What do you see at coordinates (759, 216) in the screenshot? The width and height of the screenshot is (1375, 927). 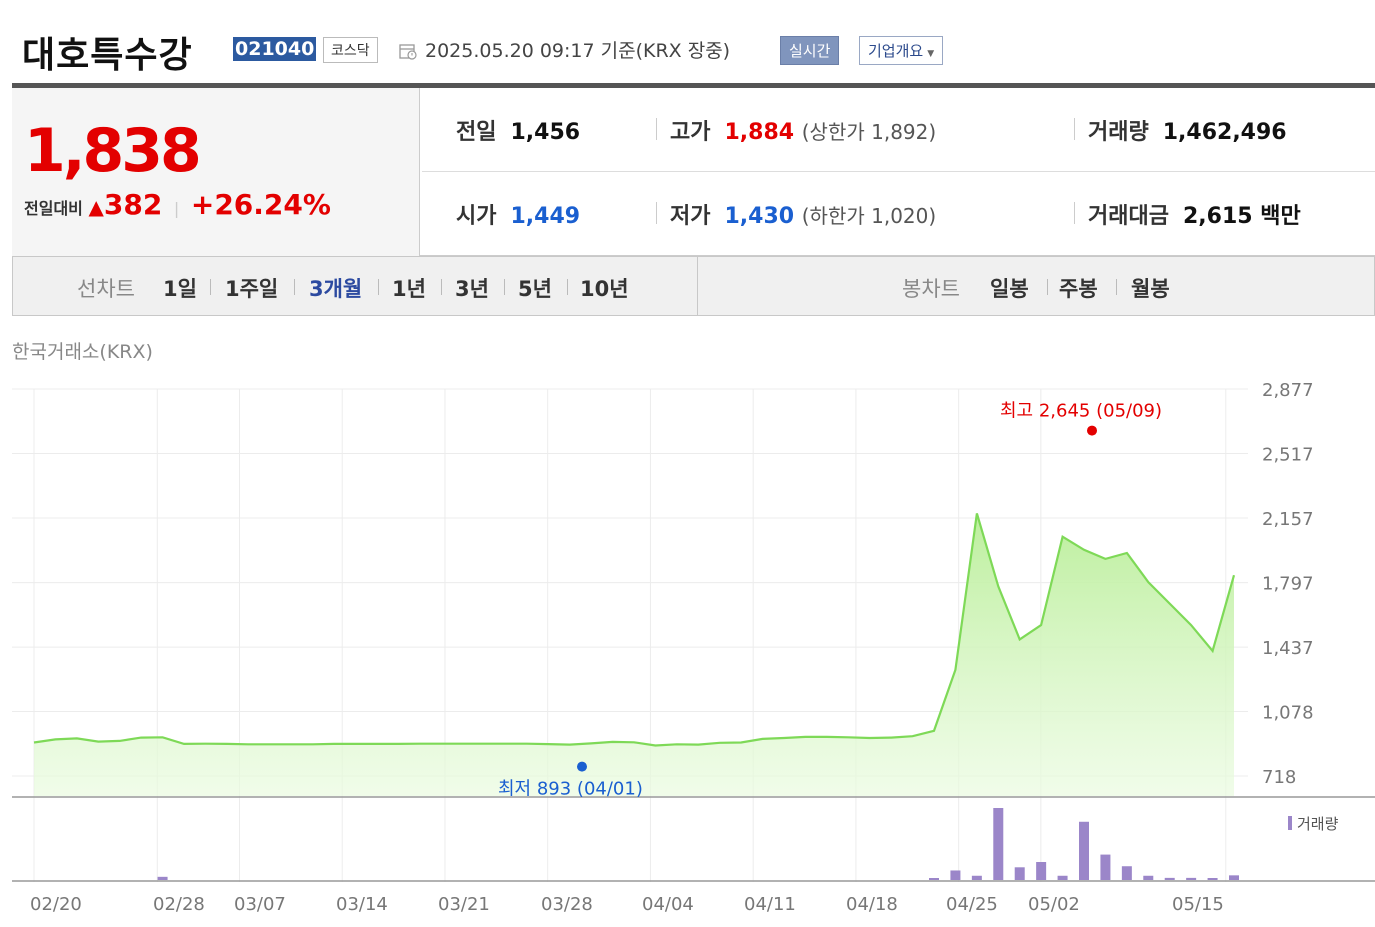 I see `low-value: 1,430` at bounding box center [759, 216].